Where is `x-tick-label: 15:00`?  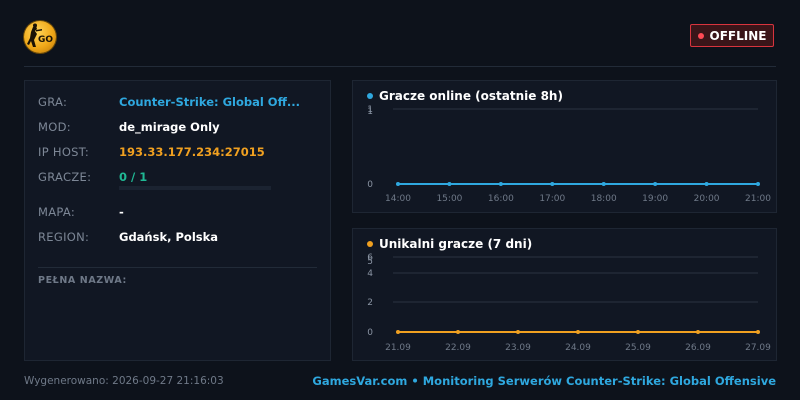 x-tick-label: 15:00 is located at coordinates (449, 199).